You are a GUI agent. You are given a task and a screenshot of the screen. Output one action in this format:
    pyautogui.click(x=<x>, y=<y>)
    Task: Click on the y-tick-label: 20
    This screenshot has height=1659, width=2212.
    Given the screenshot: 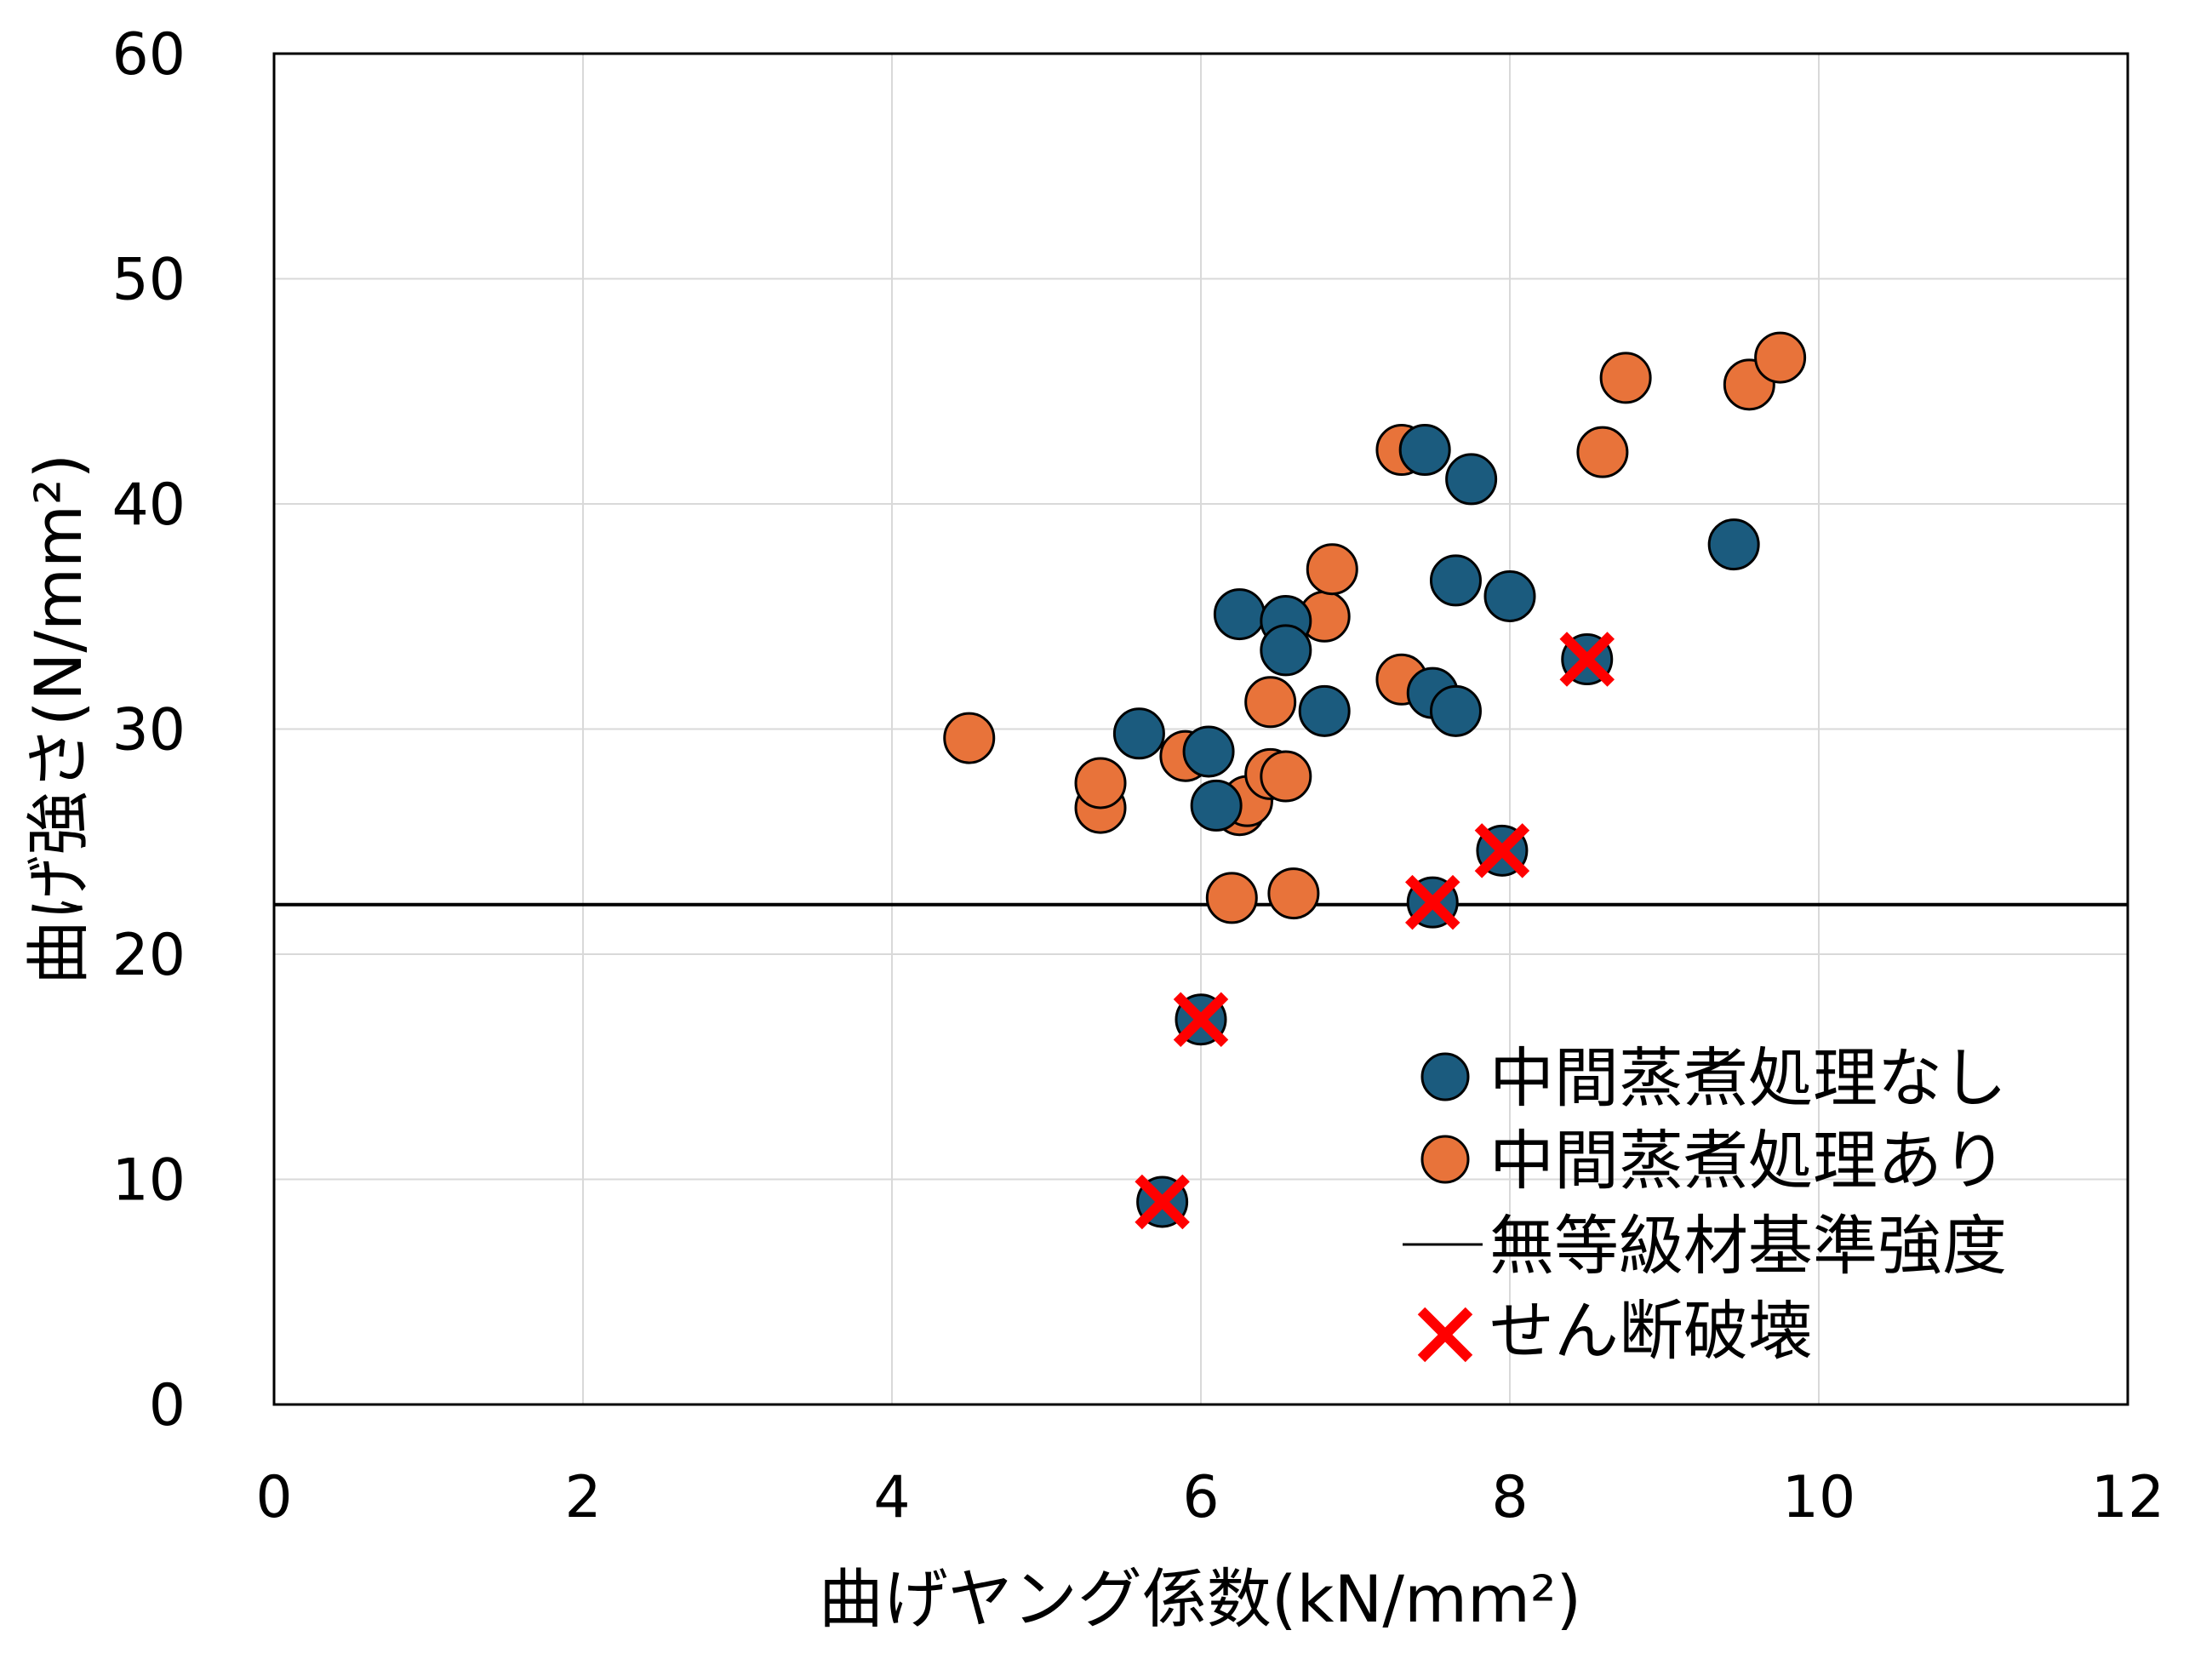 What is the action you would take?
    pyautogui.click(x=148, y=955)
    